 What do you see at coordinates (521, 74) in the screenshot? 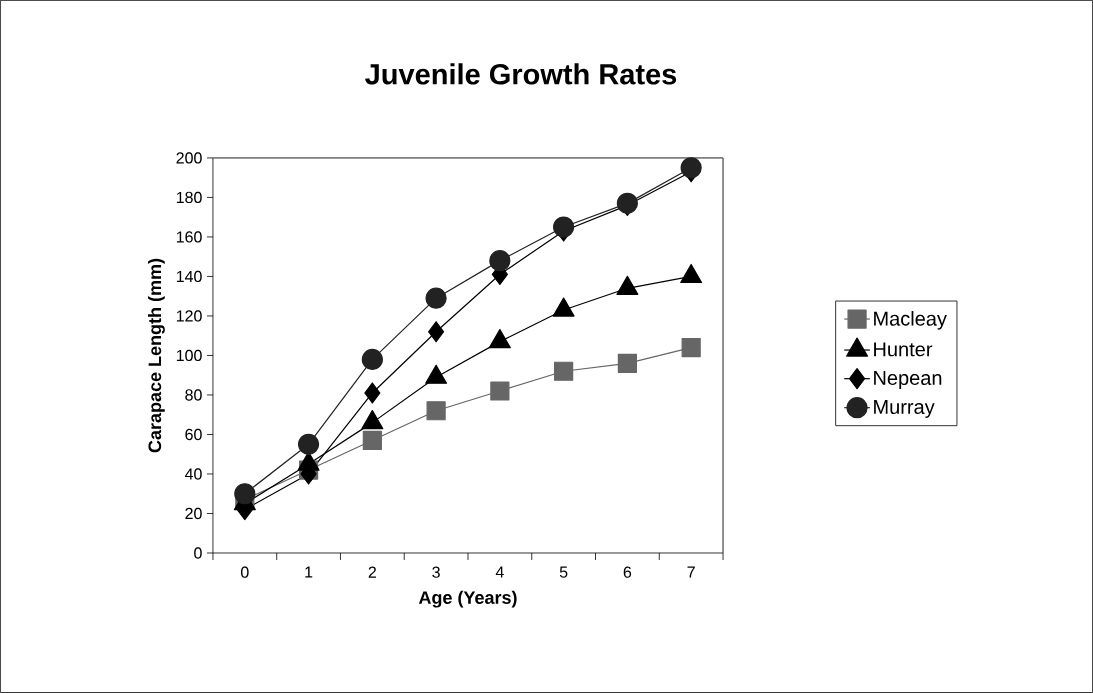
I see `chart-title: Juvenile Growth Rates` at bounding box center [521, 74].